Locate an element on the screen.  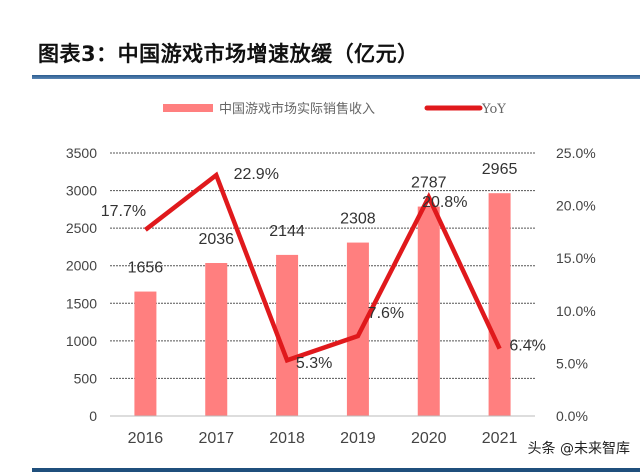
y-left-tick-label: 3500 is located at coordinates (81, 153).